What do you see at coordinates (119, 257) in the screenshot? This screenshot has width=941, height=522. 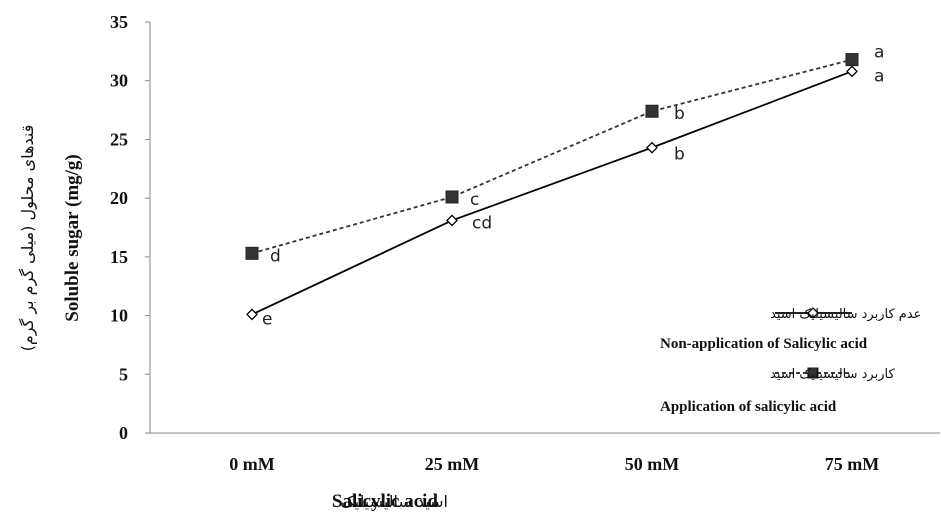 I see `y-tick-label: 15` at bounding box center [119, 257].